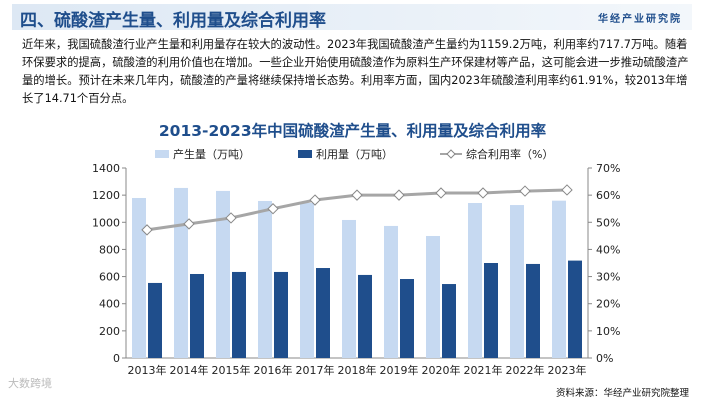 The image size is (705, 400). What do you see at coordinates (106, 222) in the screenshot?
I see `y-tick-label: 1000` at bounding box center [106, 222].